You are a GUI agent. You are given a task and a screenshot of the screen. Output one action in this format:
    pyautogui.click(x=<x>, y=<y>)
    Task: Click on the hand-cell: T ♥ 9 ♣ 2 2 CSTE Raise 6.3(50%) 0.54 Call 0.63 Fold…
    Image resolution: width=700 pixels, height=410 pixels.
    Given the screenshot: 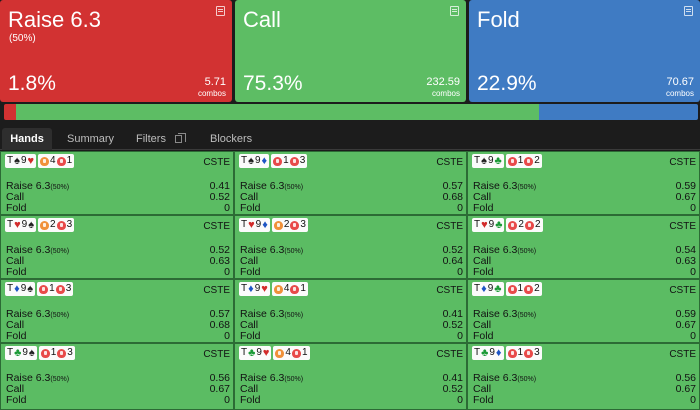 What is the action you would take?
    pyautogui.click(x=583, y=247)
    